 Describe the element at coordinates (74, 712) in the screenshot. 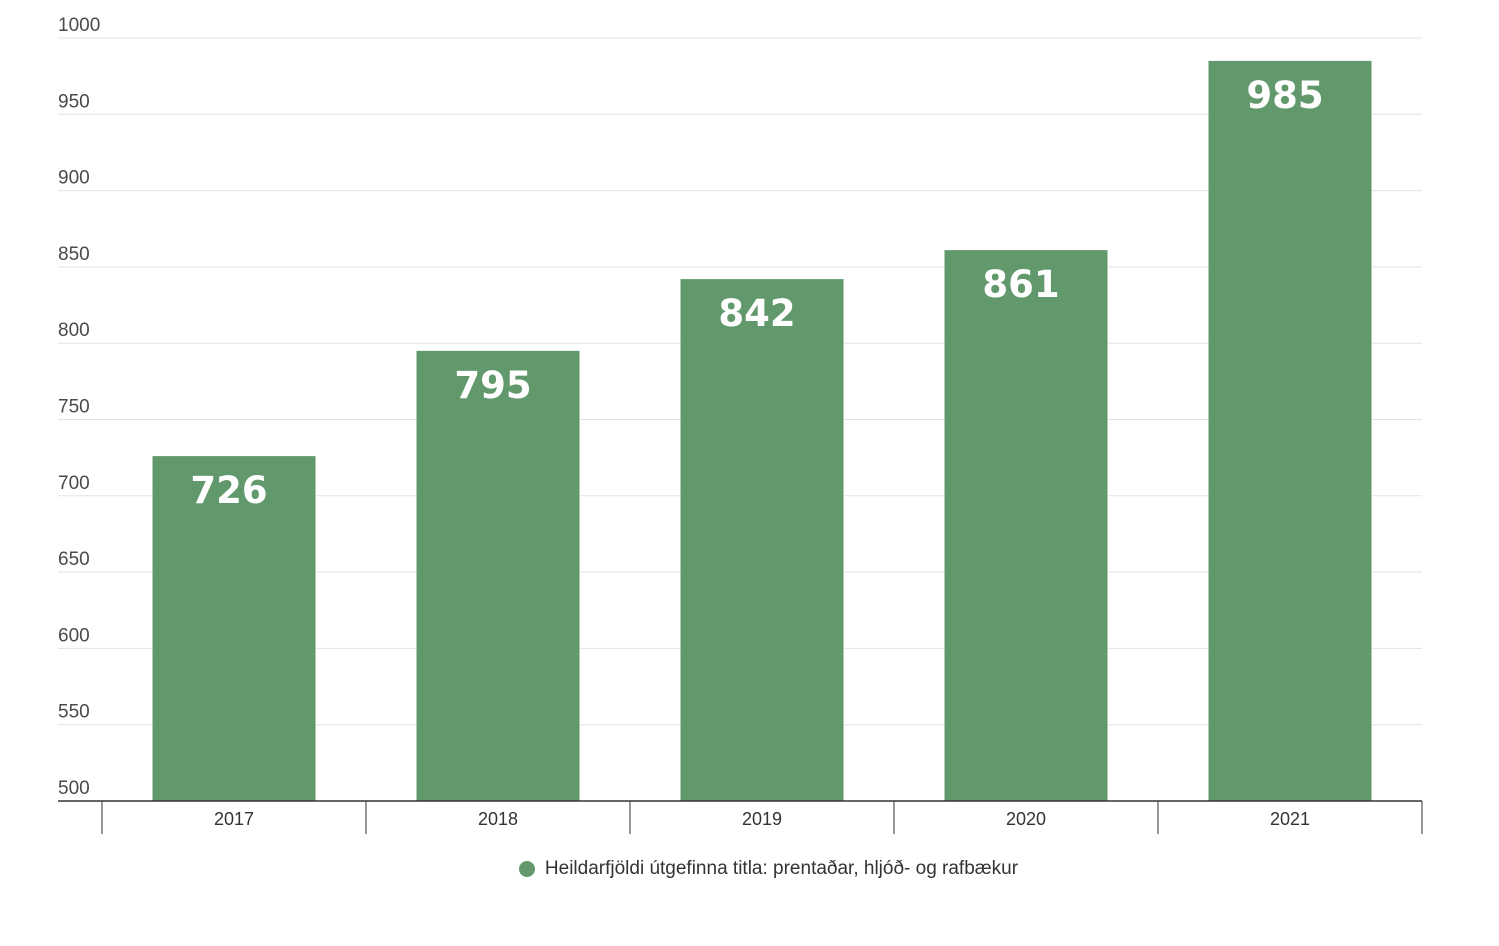

I see `y-tick-label: 550` at that location.